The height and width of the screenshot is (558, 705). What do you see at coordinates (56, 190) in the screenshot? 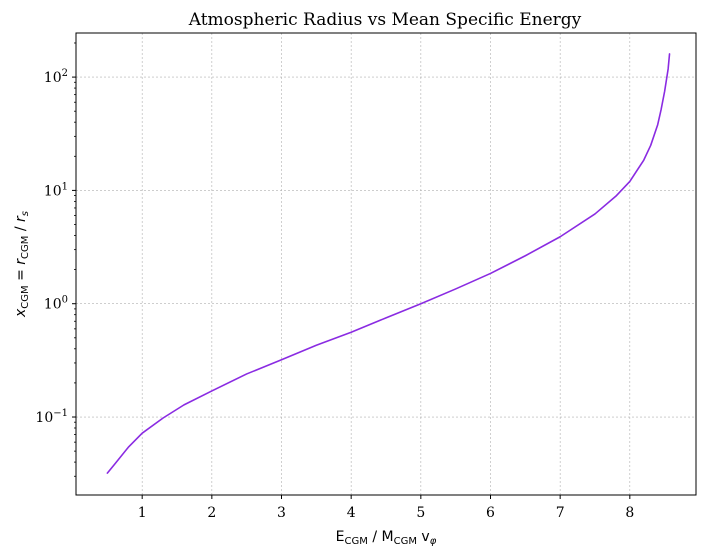
I see `y-tick-label: 10¹` at bounding box center [56, 190].